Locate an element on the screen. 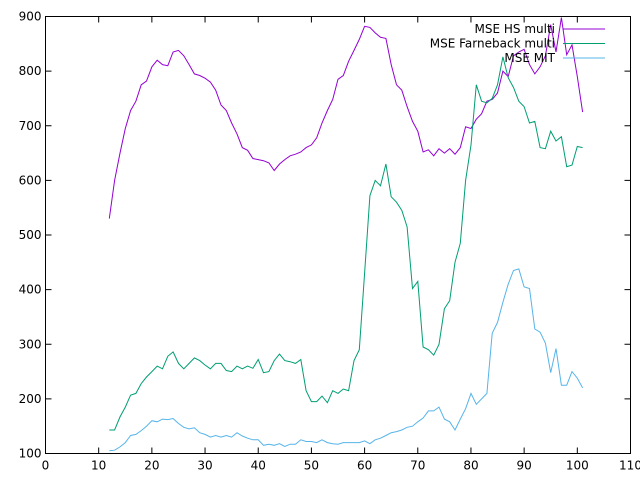 This screenshot has height=480, width=640. y-tick-label: 900 is located at coordinates (30, 17).